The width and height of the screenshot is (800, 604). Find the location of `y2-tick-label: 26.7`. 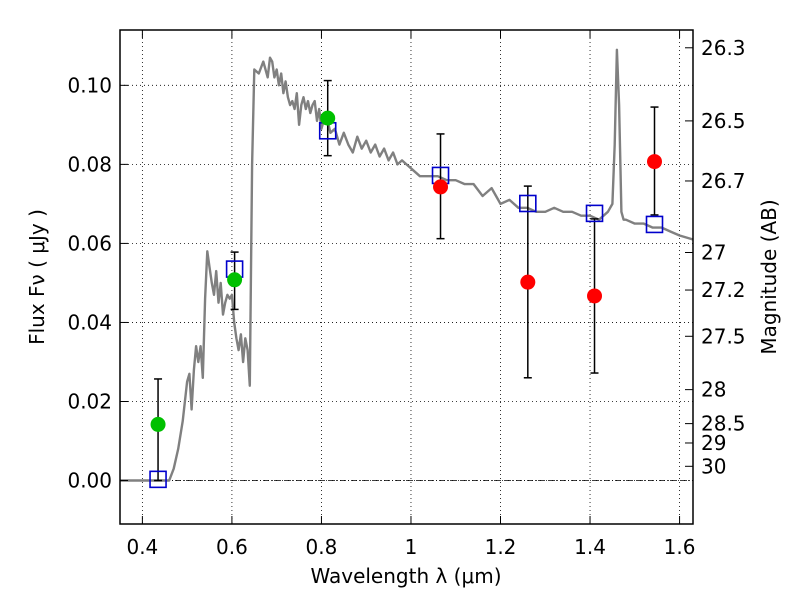

y2-tick-label: 26.7 is located at coordinates (723, 181).